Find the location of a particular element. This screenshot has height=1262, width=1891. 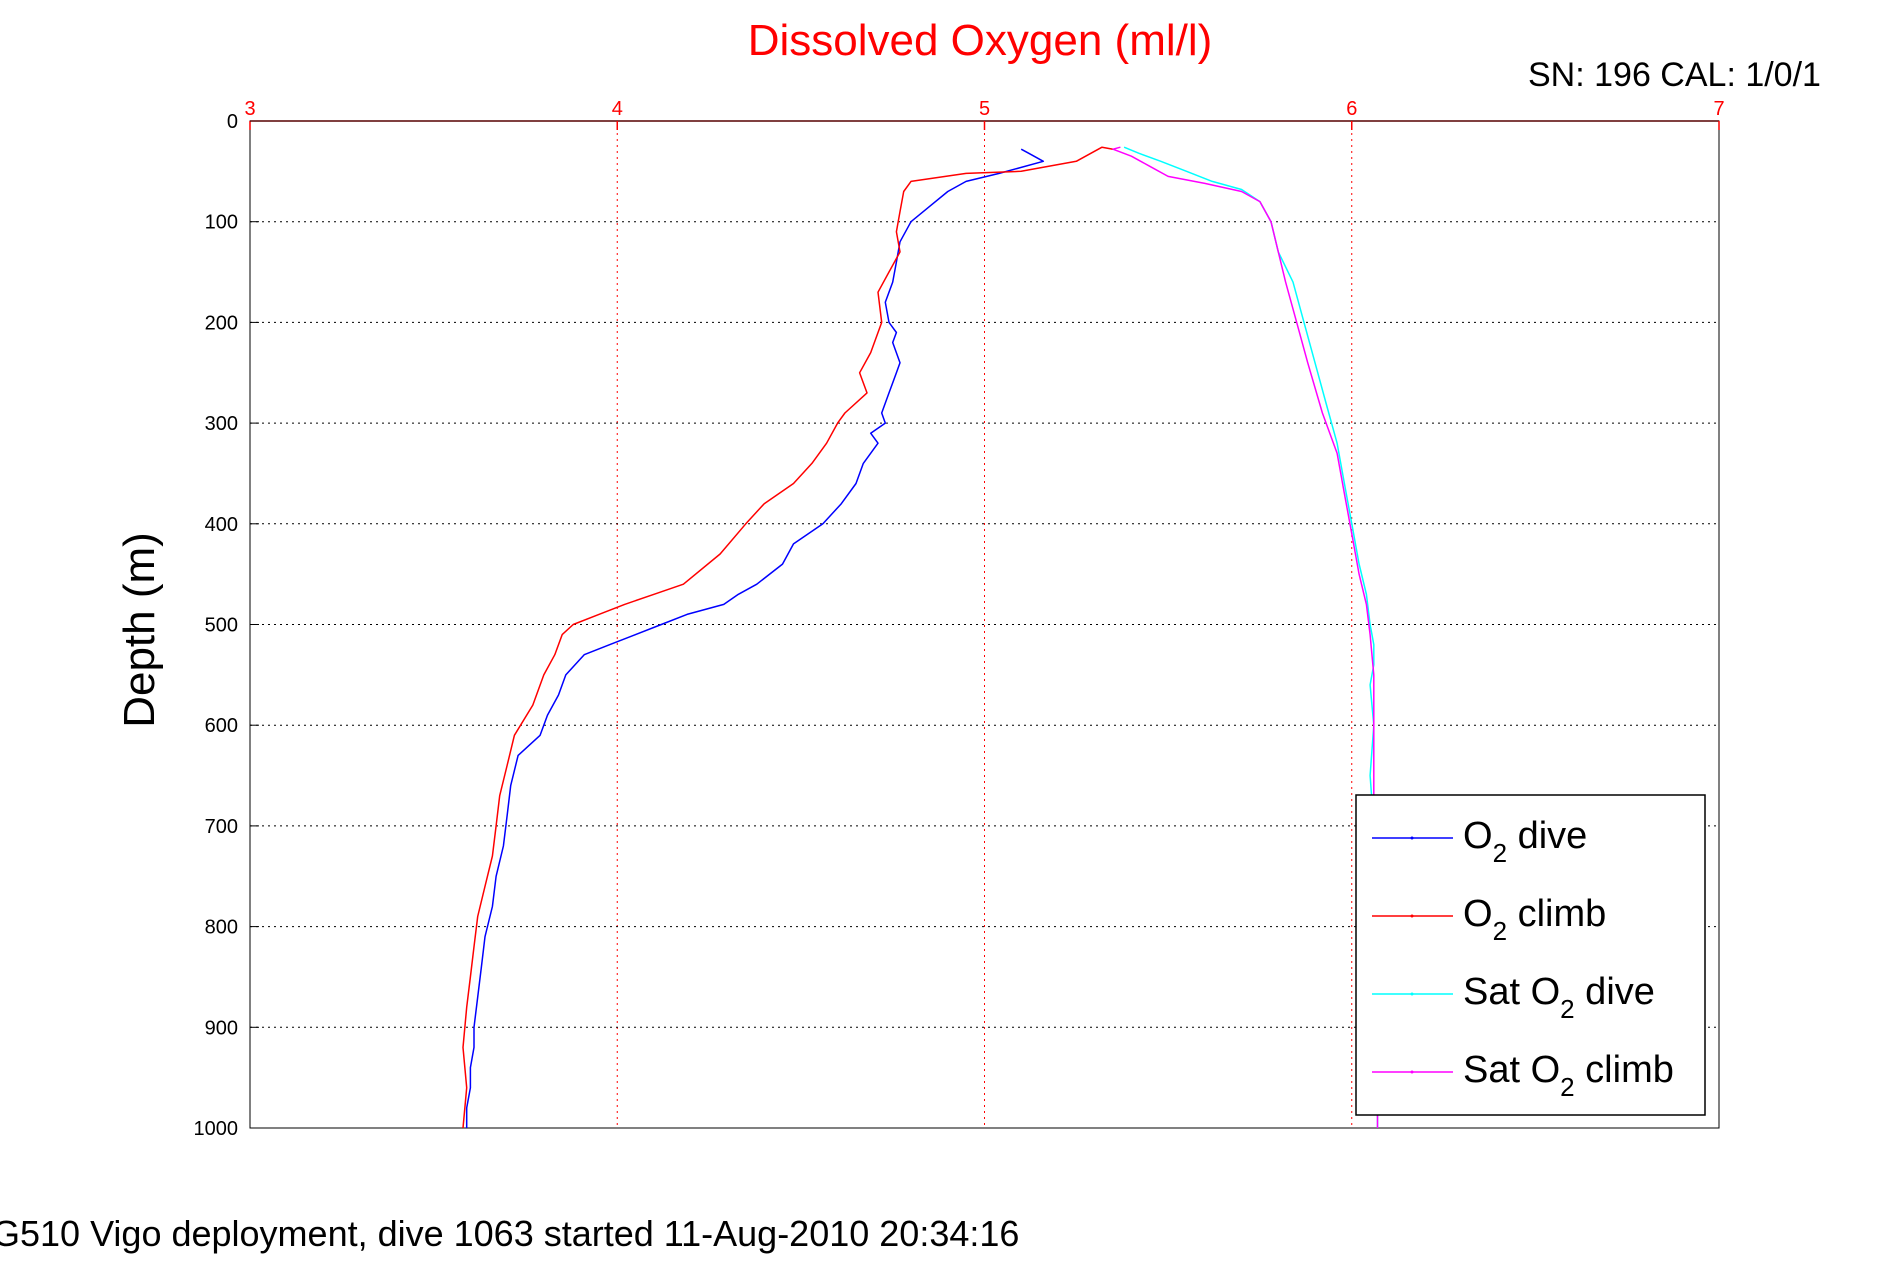

y-tick-label: 900 is located at coordinates (221, 1028).